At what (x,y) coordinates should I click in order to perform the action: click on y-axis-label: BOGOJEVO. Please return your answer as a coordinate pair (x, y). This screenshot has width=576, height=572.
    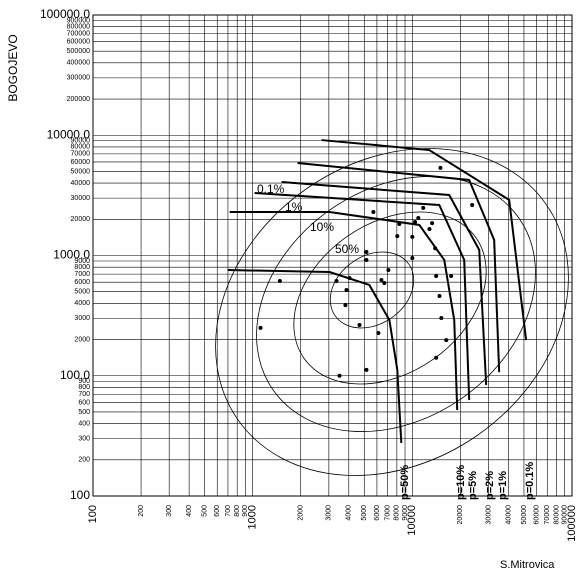
    Looking at the image, I should click on (13, 67).